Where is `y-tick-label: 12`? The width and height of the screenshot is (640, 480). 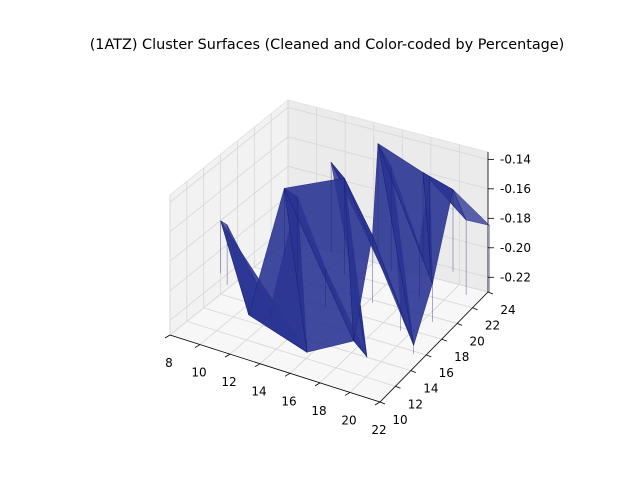 y-tick-label: 12 is located at coordinates (415, 404).